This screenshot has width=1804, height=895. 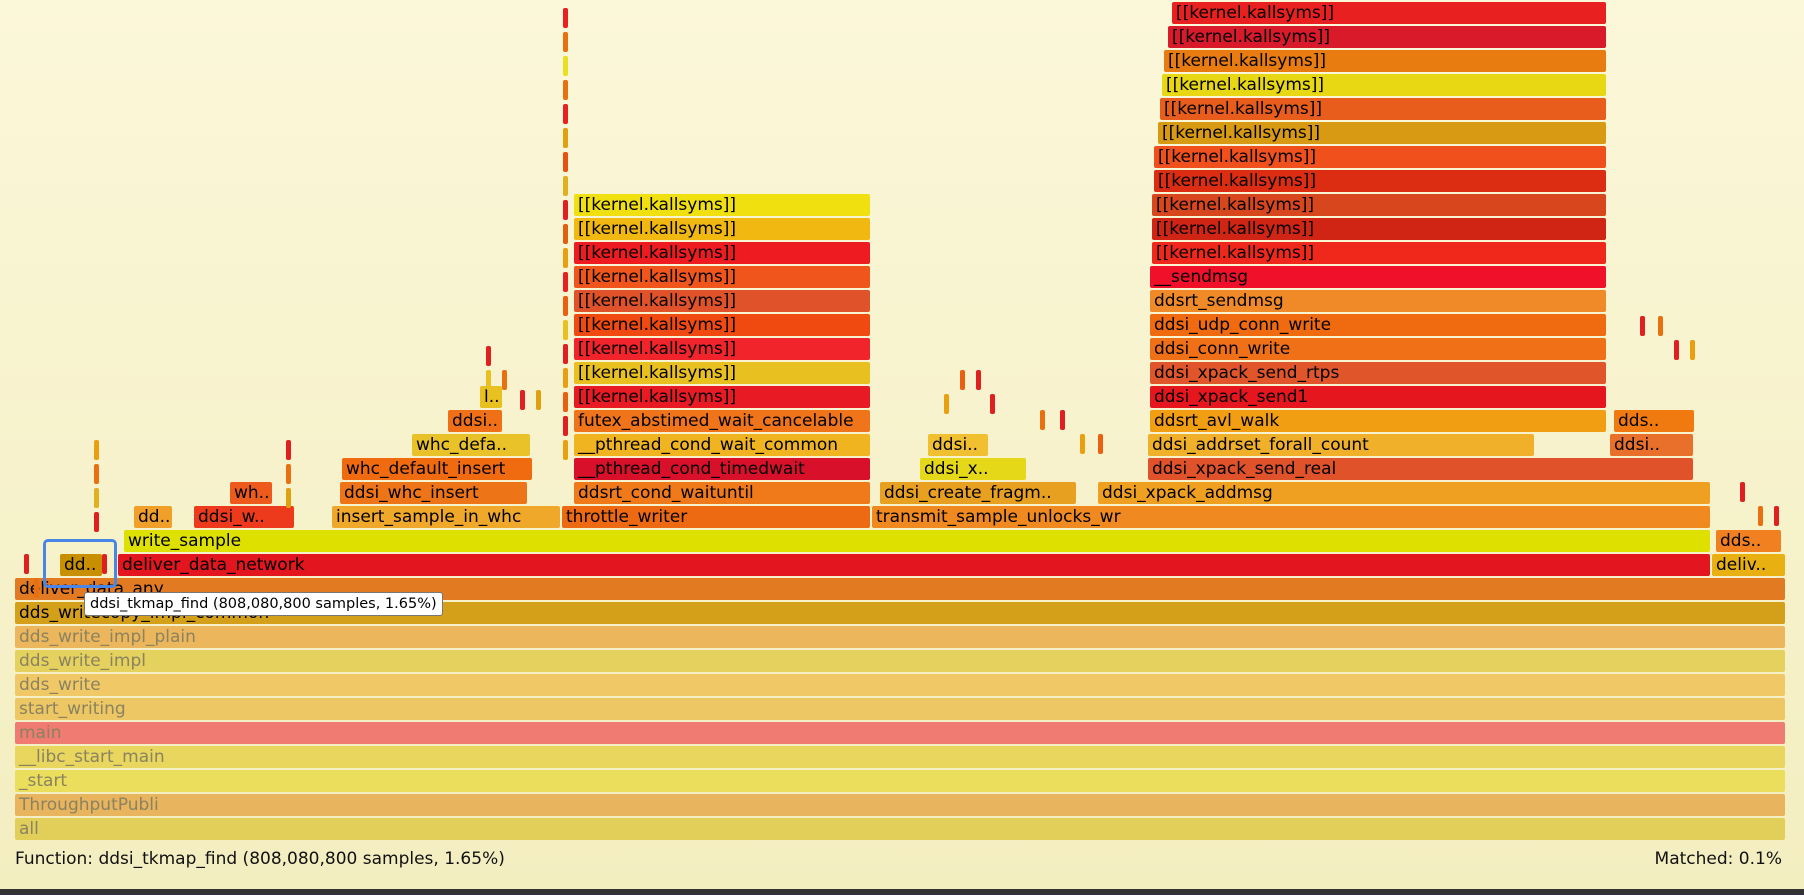 I want to click on flame-frame: ddsi_whc_insert, so click(x=433, y=493).